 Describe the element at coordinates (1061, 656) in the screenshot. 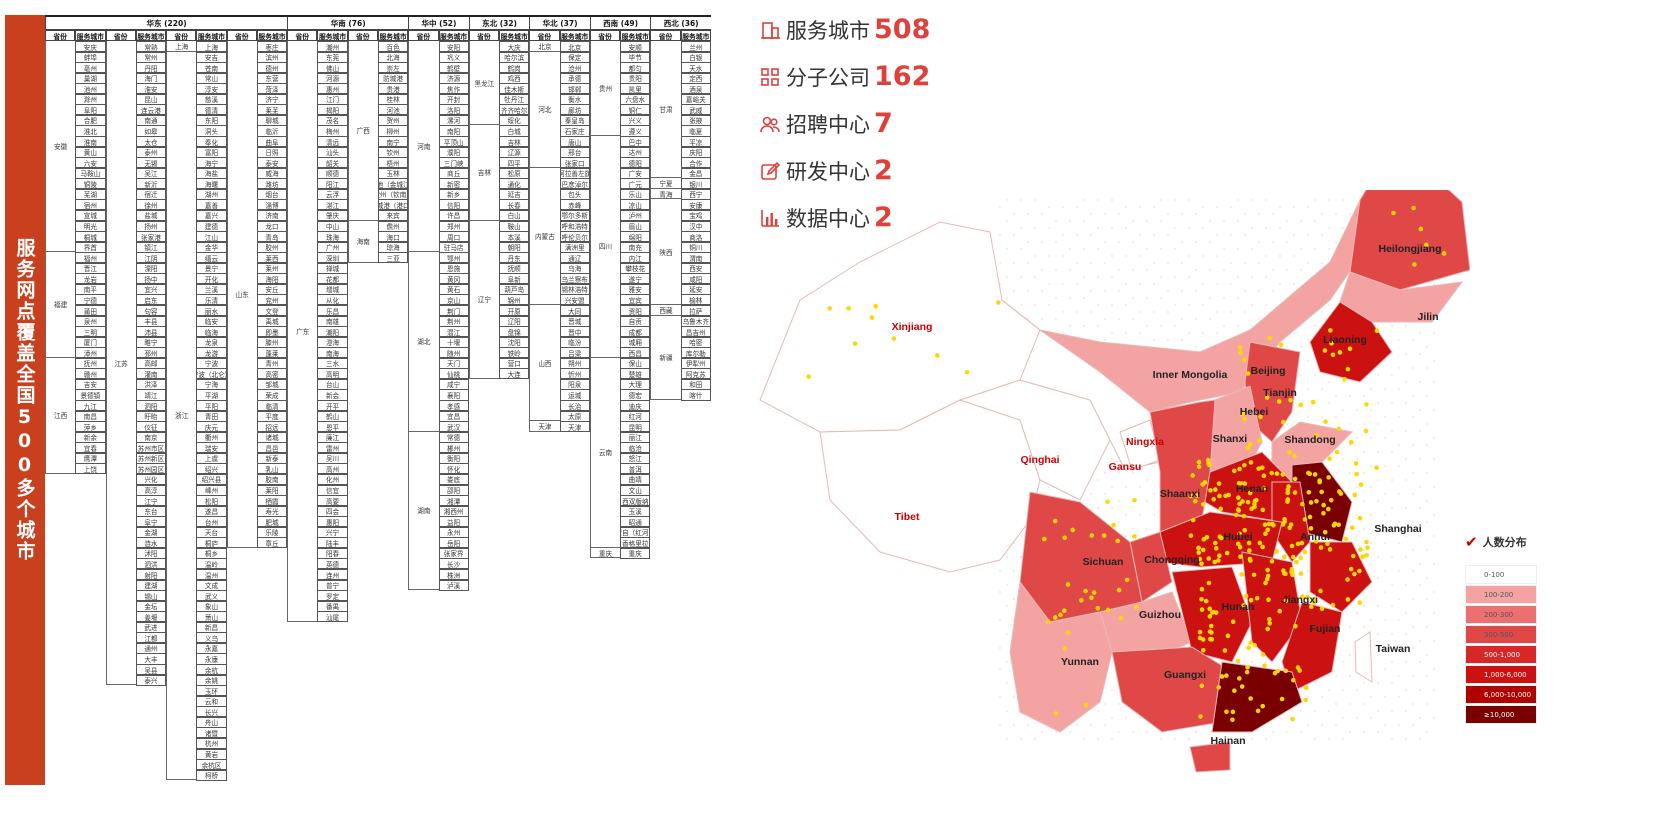

I see `province-yunnan` at that location.